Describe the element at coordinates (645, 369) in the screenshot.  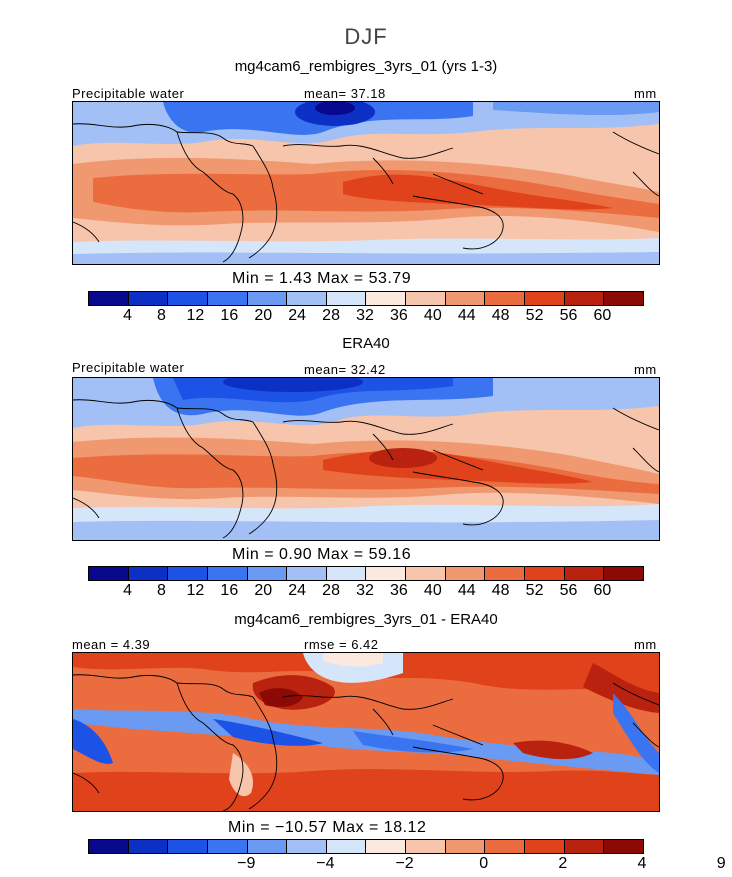
I see `panel-2-units: mm` at that location.